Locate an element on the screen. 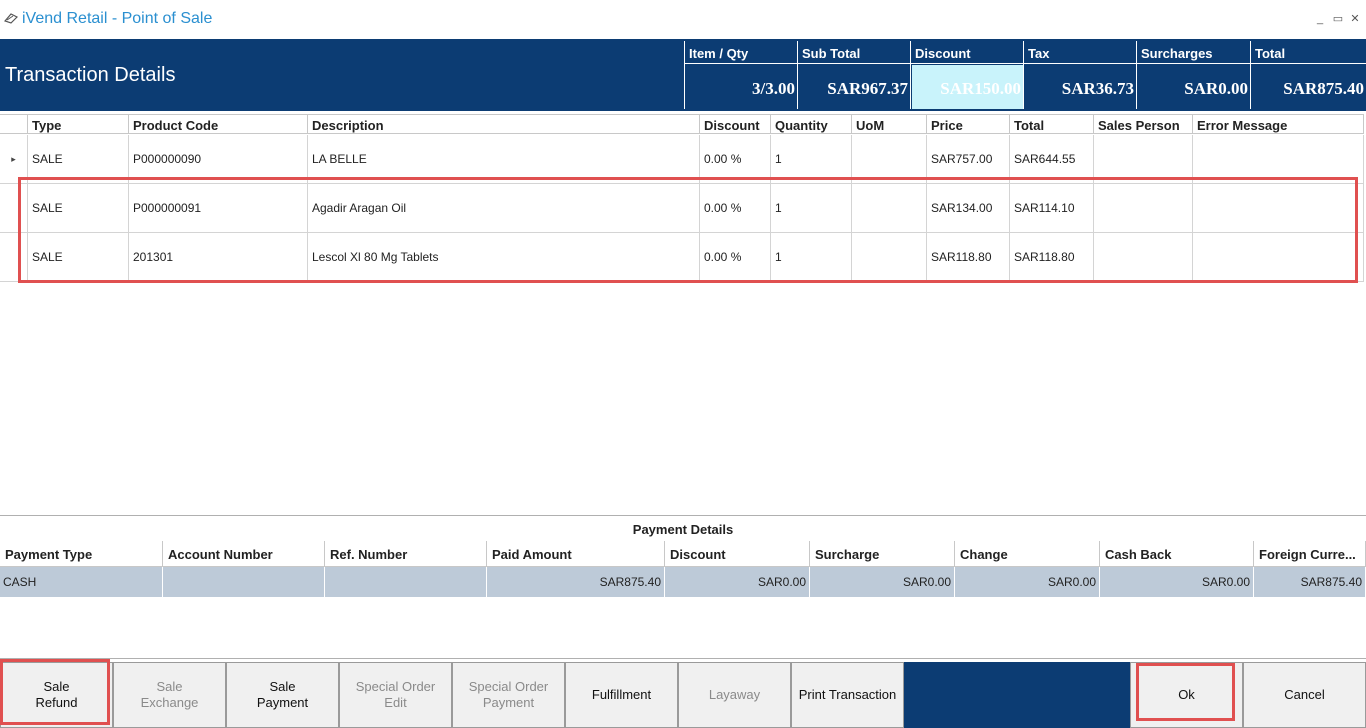 This screenshot has width=1366, height=728. payment-header-change: Change is located at coordinates (1027, 554).